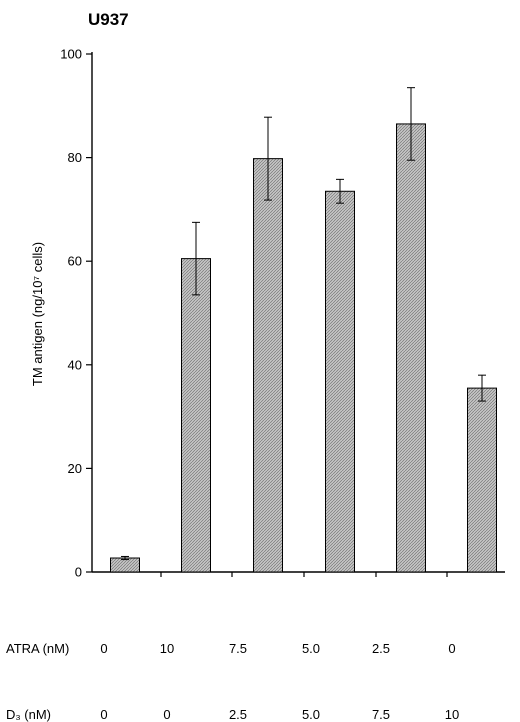  What do you see at coordinates (75, 364) in the screenshot?
I see `y-tick-label: 40` at bounding box center [75, 364].